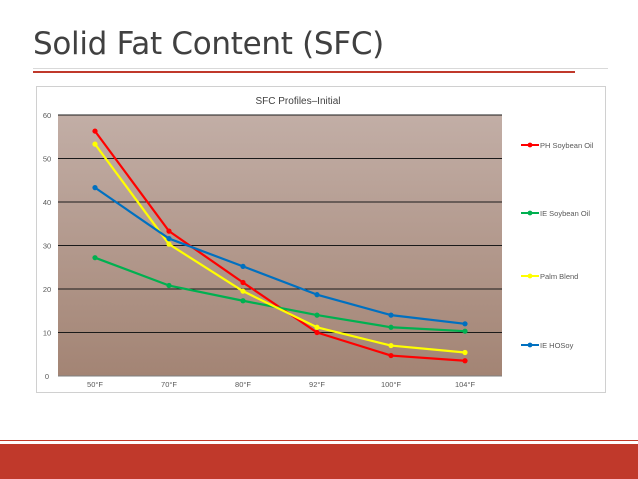 The width and height of the screenshot is (638, 479). I want to click on x-tick-label: 80°F, so click(243, 384).